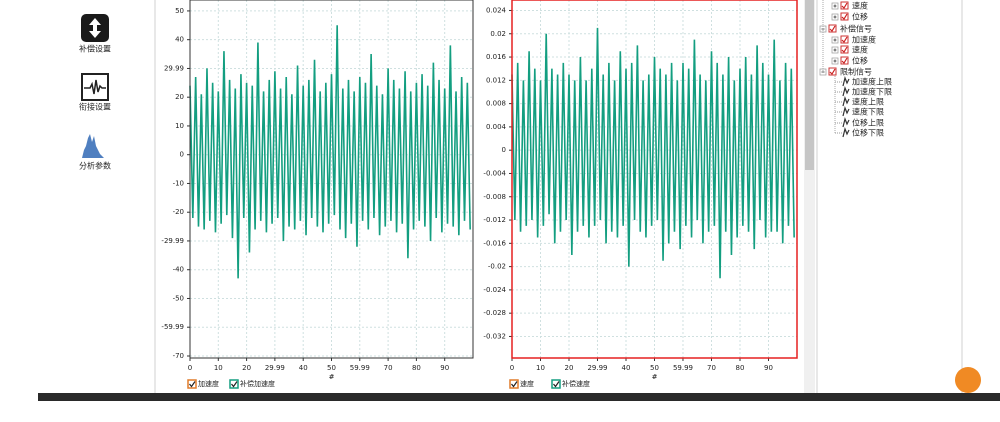  What do you see at coordinates (179, 11) in the screenshot?
I see `y-tick-label: 50` at bounding box center [179, 11].